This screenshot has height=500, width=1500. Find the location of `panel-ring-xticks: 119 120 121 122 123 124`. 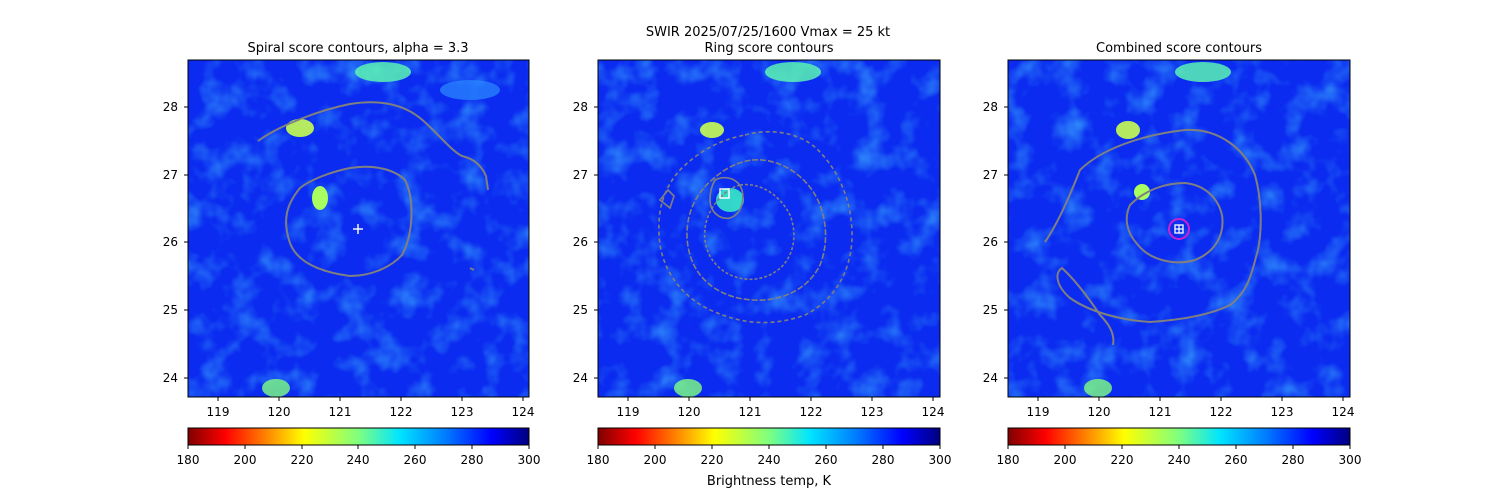

panel-ring-xticks: 119 120 121 122 123 124 is located at coordinates (781, 408).